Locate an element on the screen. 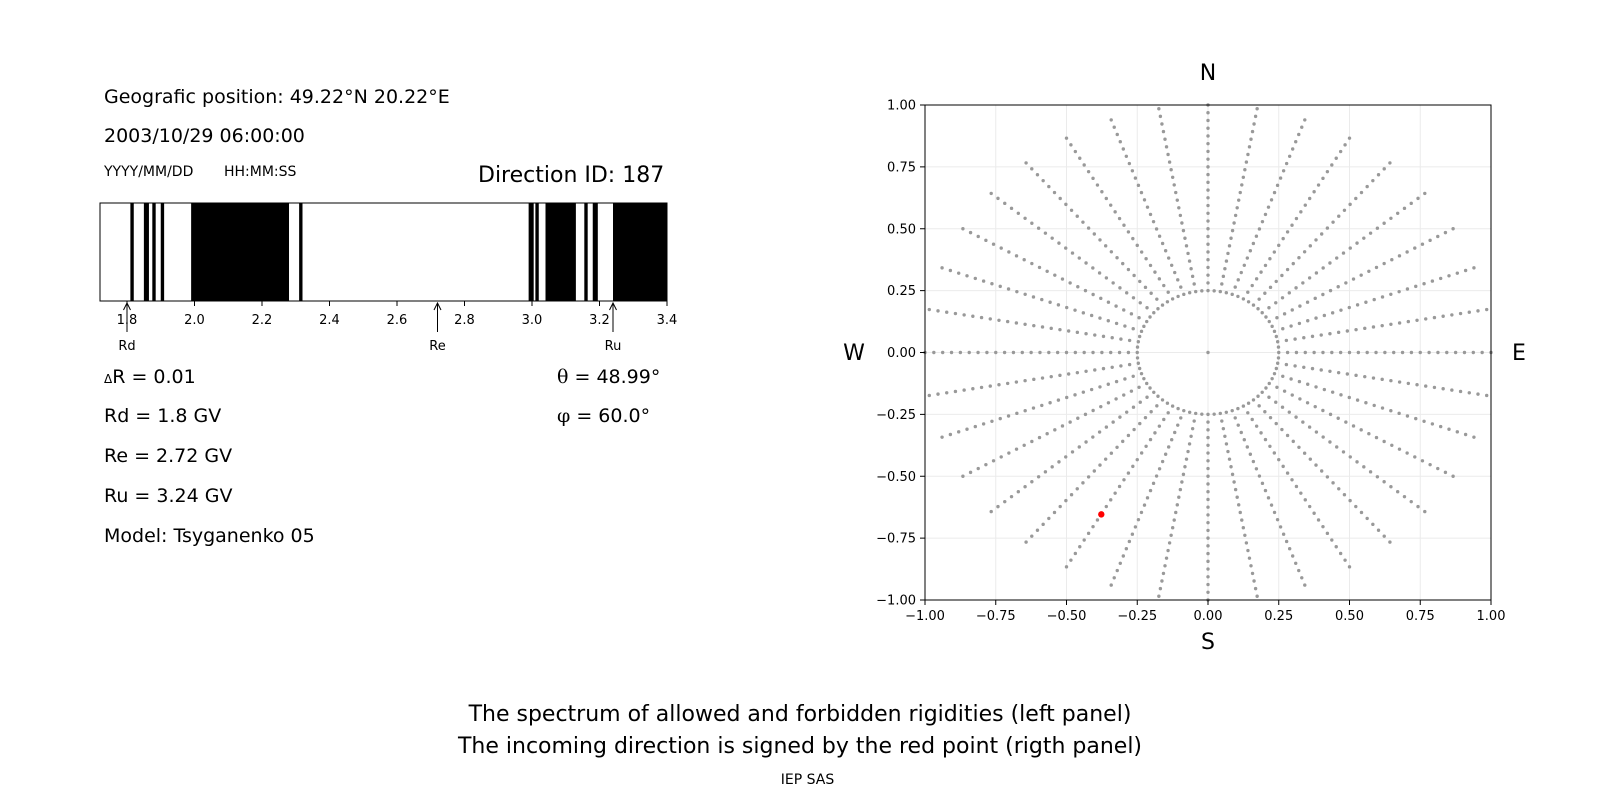  x-tick-label: −0.75 is located at coordinates (996, 616).